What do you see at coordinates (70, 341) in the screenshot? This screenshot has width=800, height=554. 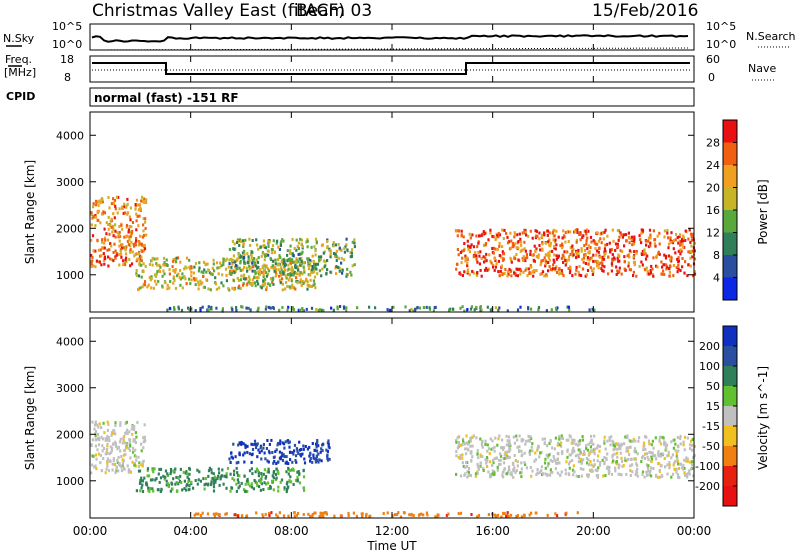 I see `y-tick-label: 4000` at bounding box center [70, 341].